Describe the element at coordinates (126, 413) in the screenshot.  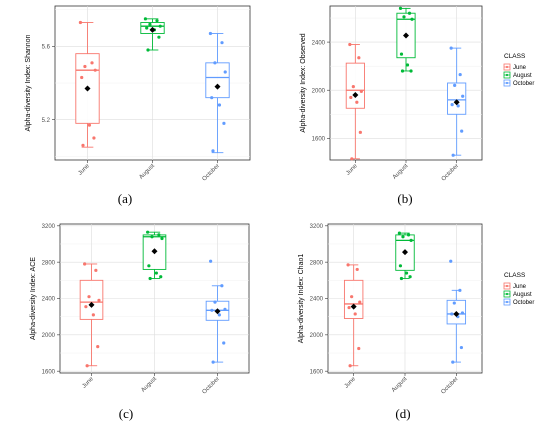
I see `panel-label: (c)` at that location.